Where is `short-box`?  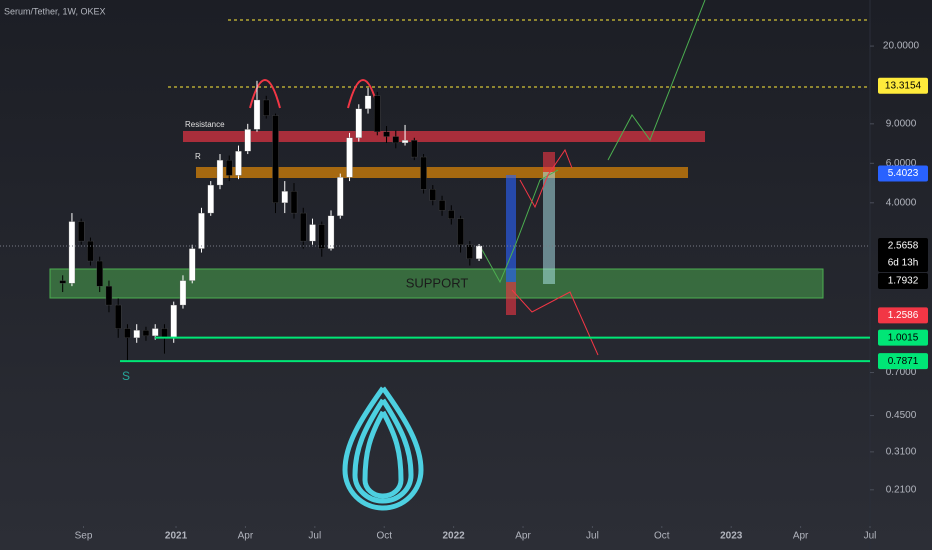 short-box is located at coordinates (511, 298).